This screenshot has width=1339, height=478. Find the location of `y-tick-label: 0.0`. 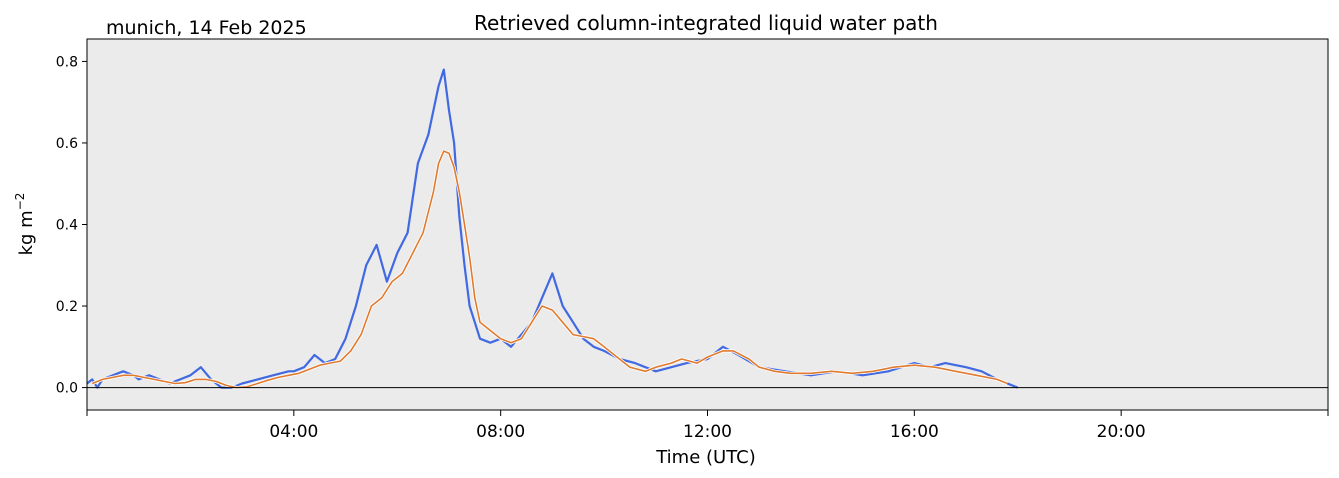

y-tick-label: 0.0 is located at coordinates (67, 389).